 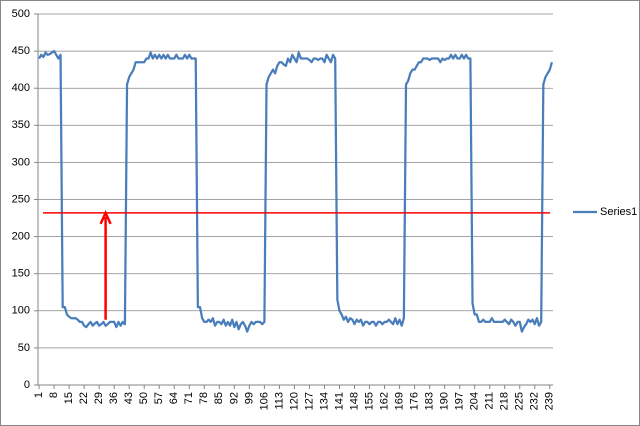 What do you see at coordinates (21, 274) in the screenshot?
I see `y-tick-label: 150` at bounding box center [21, 274].